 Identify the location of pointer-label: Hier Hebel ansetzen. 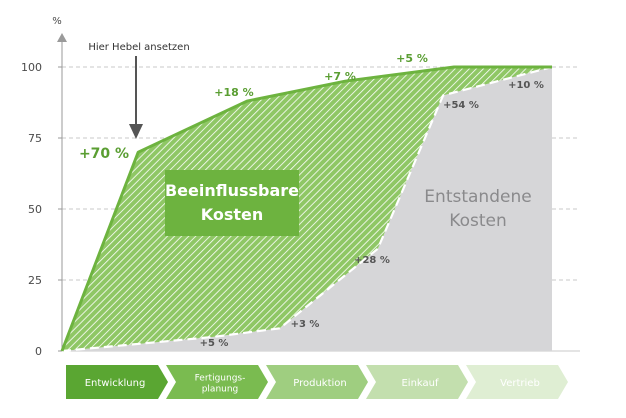
(138, 47).